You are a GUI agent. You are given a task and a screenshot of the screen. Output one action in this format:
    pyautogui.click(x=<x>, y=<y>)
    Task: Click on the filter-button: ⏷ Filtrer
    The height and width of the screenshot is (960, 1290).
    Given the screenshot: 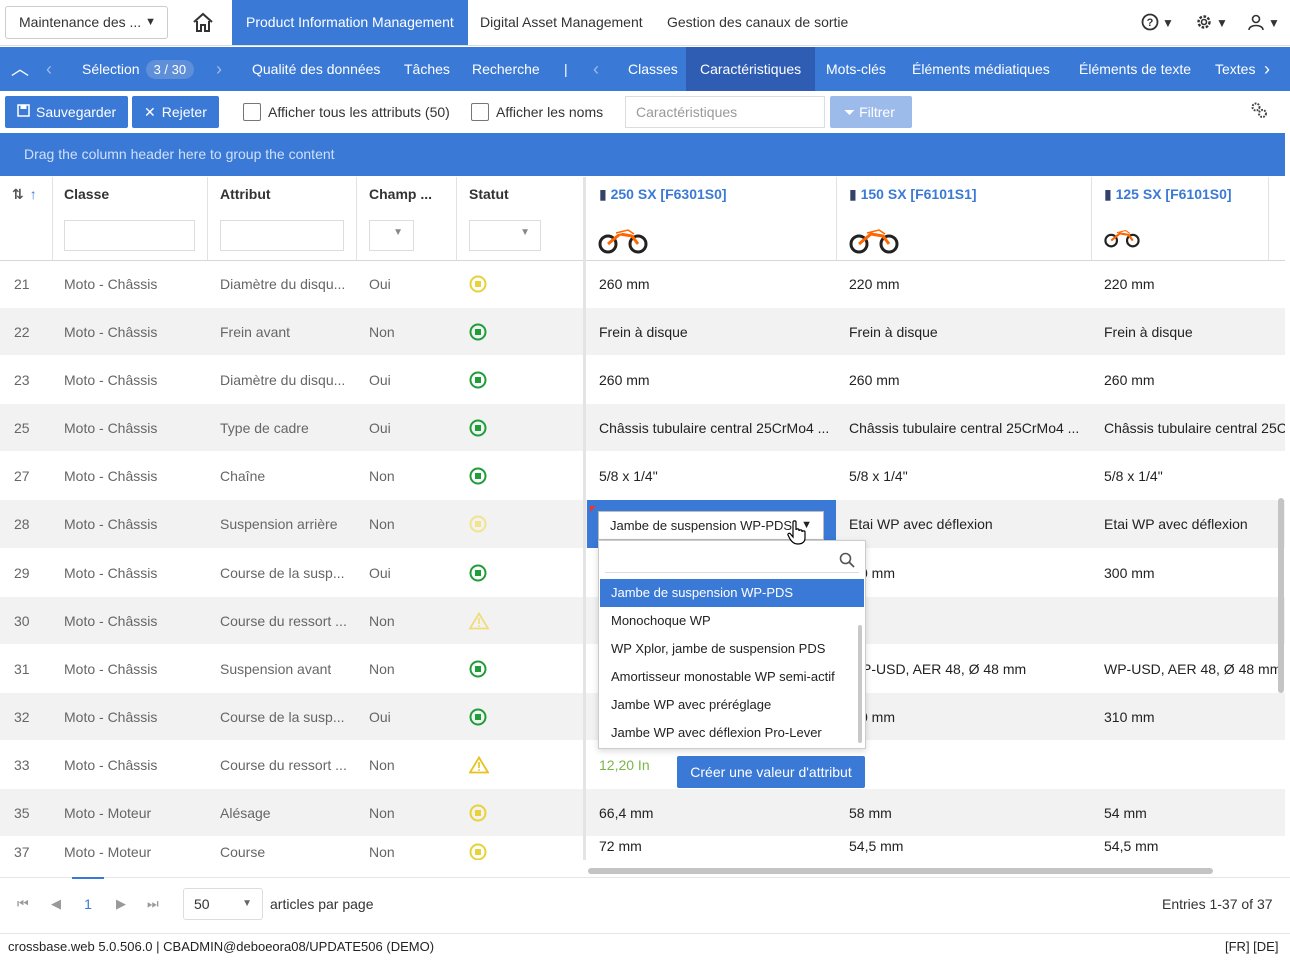 What is the action you would take?
    pyautogui.click(x=871, y=112)
    